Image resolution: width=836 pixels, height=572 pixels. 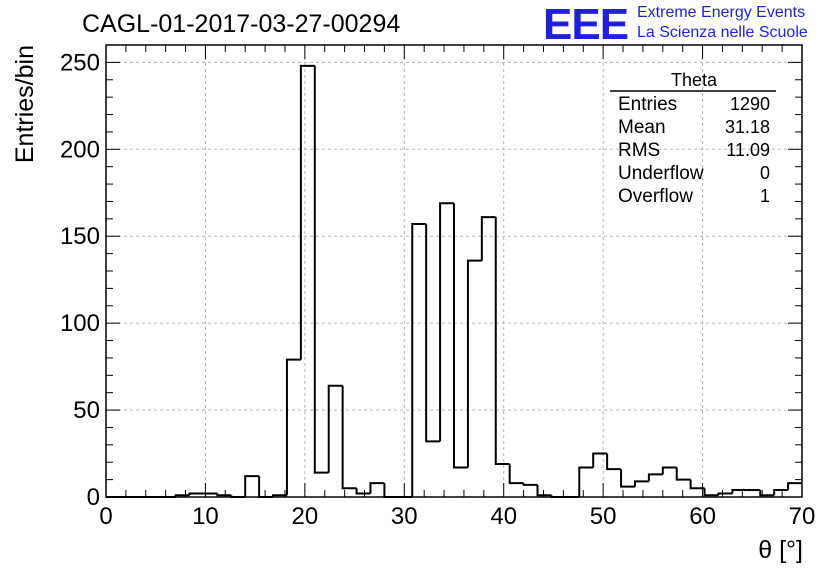 I want to click on stats-row-label: RMS, so click(x=639, y=150).